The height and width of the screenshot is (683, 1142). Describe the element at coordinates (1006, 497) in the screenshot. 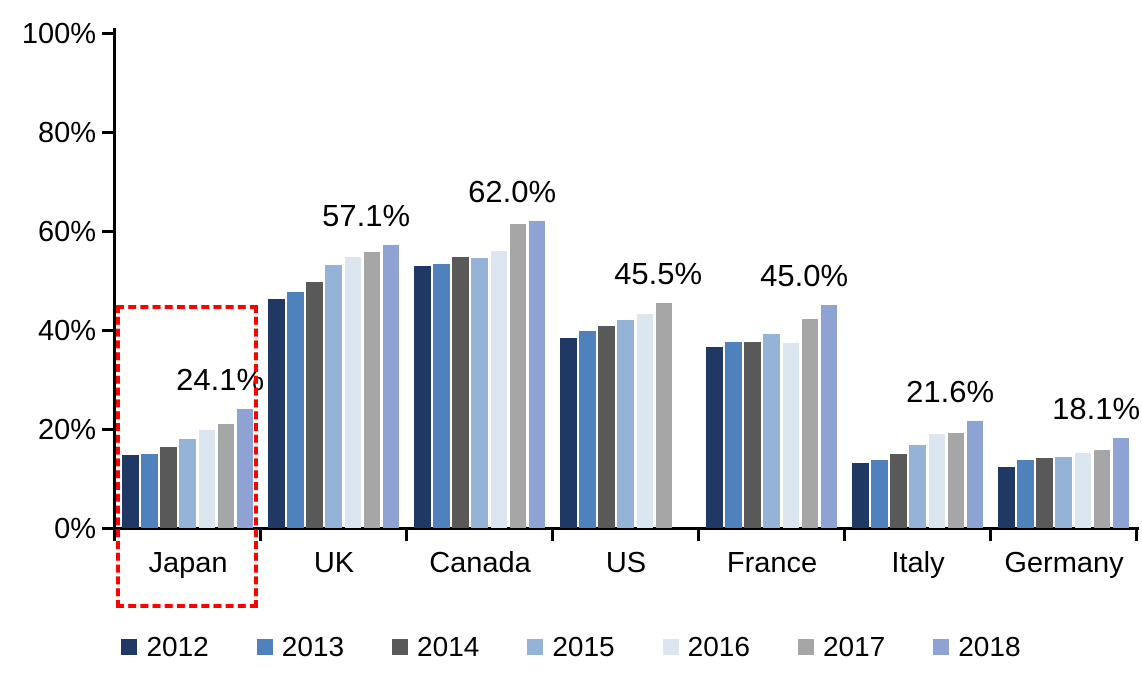

I see `bar-germany-2012` at that location.